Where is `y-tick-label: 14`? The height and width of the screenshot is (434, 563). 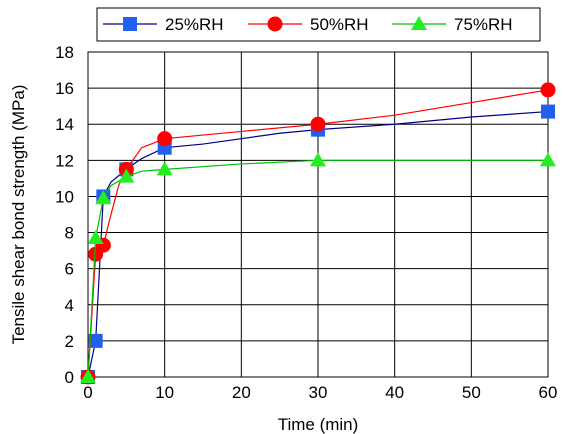 y-tick-label: 14 is located at coordinates (64, 124).